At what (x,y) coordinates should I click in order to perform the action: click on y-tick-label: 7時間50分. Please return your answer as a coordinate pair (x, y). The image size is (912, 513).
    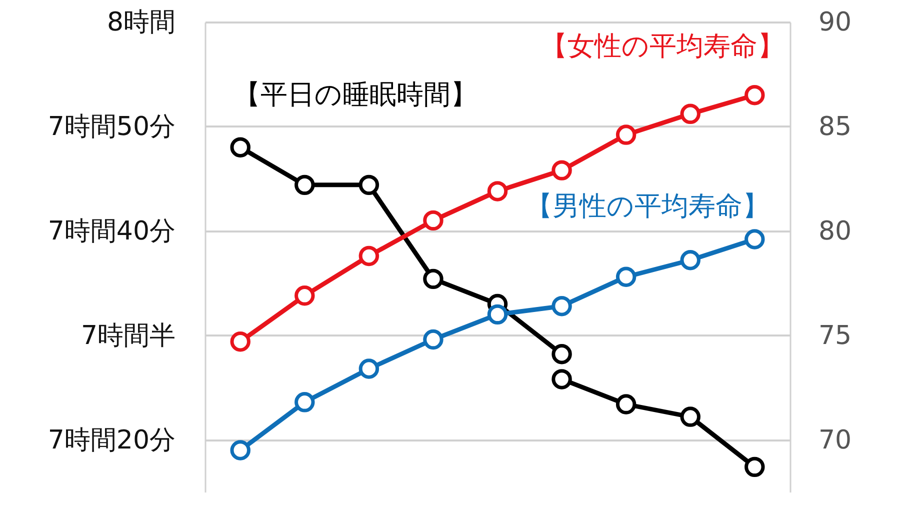
    Looking at the image, I should click on (112, 127).